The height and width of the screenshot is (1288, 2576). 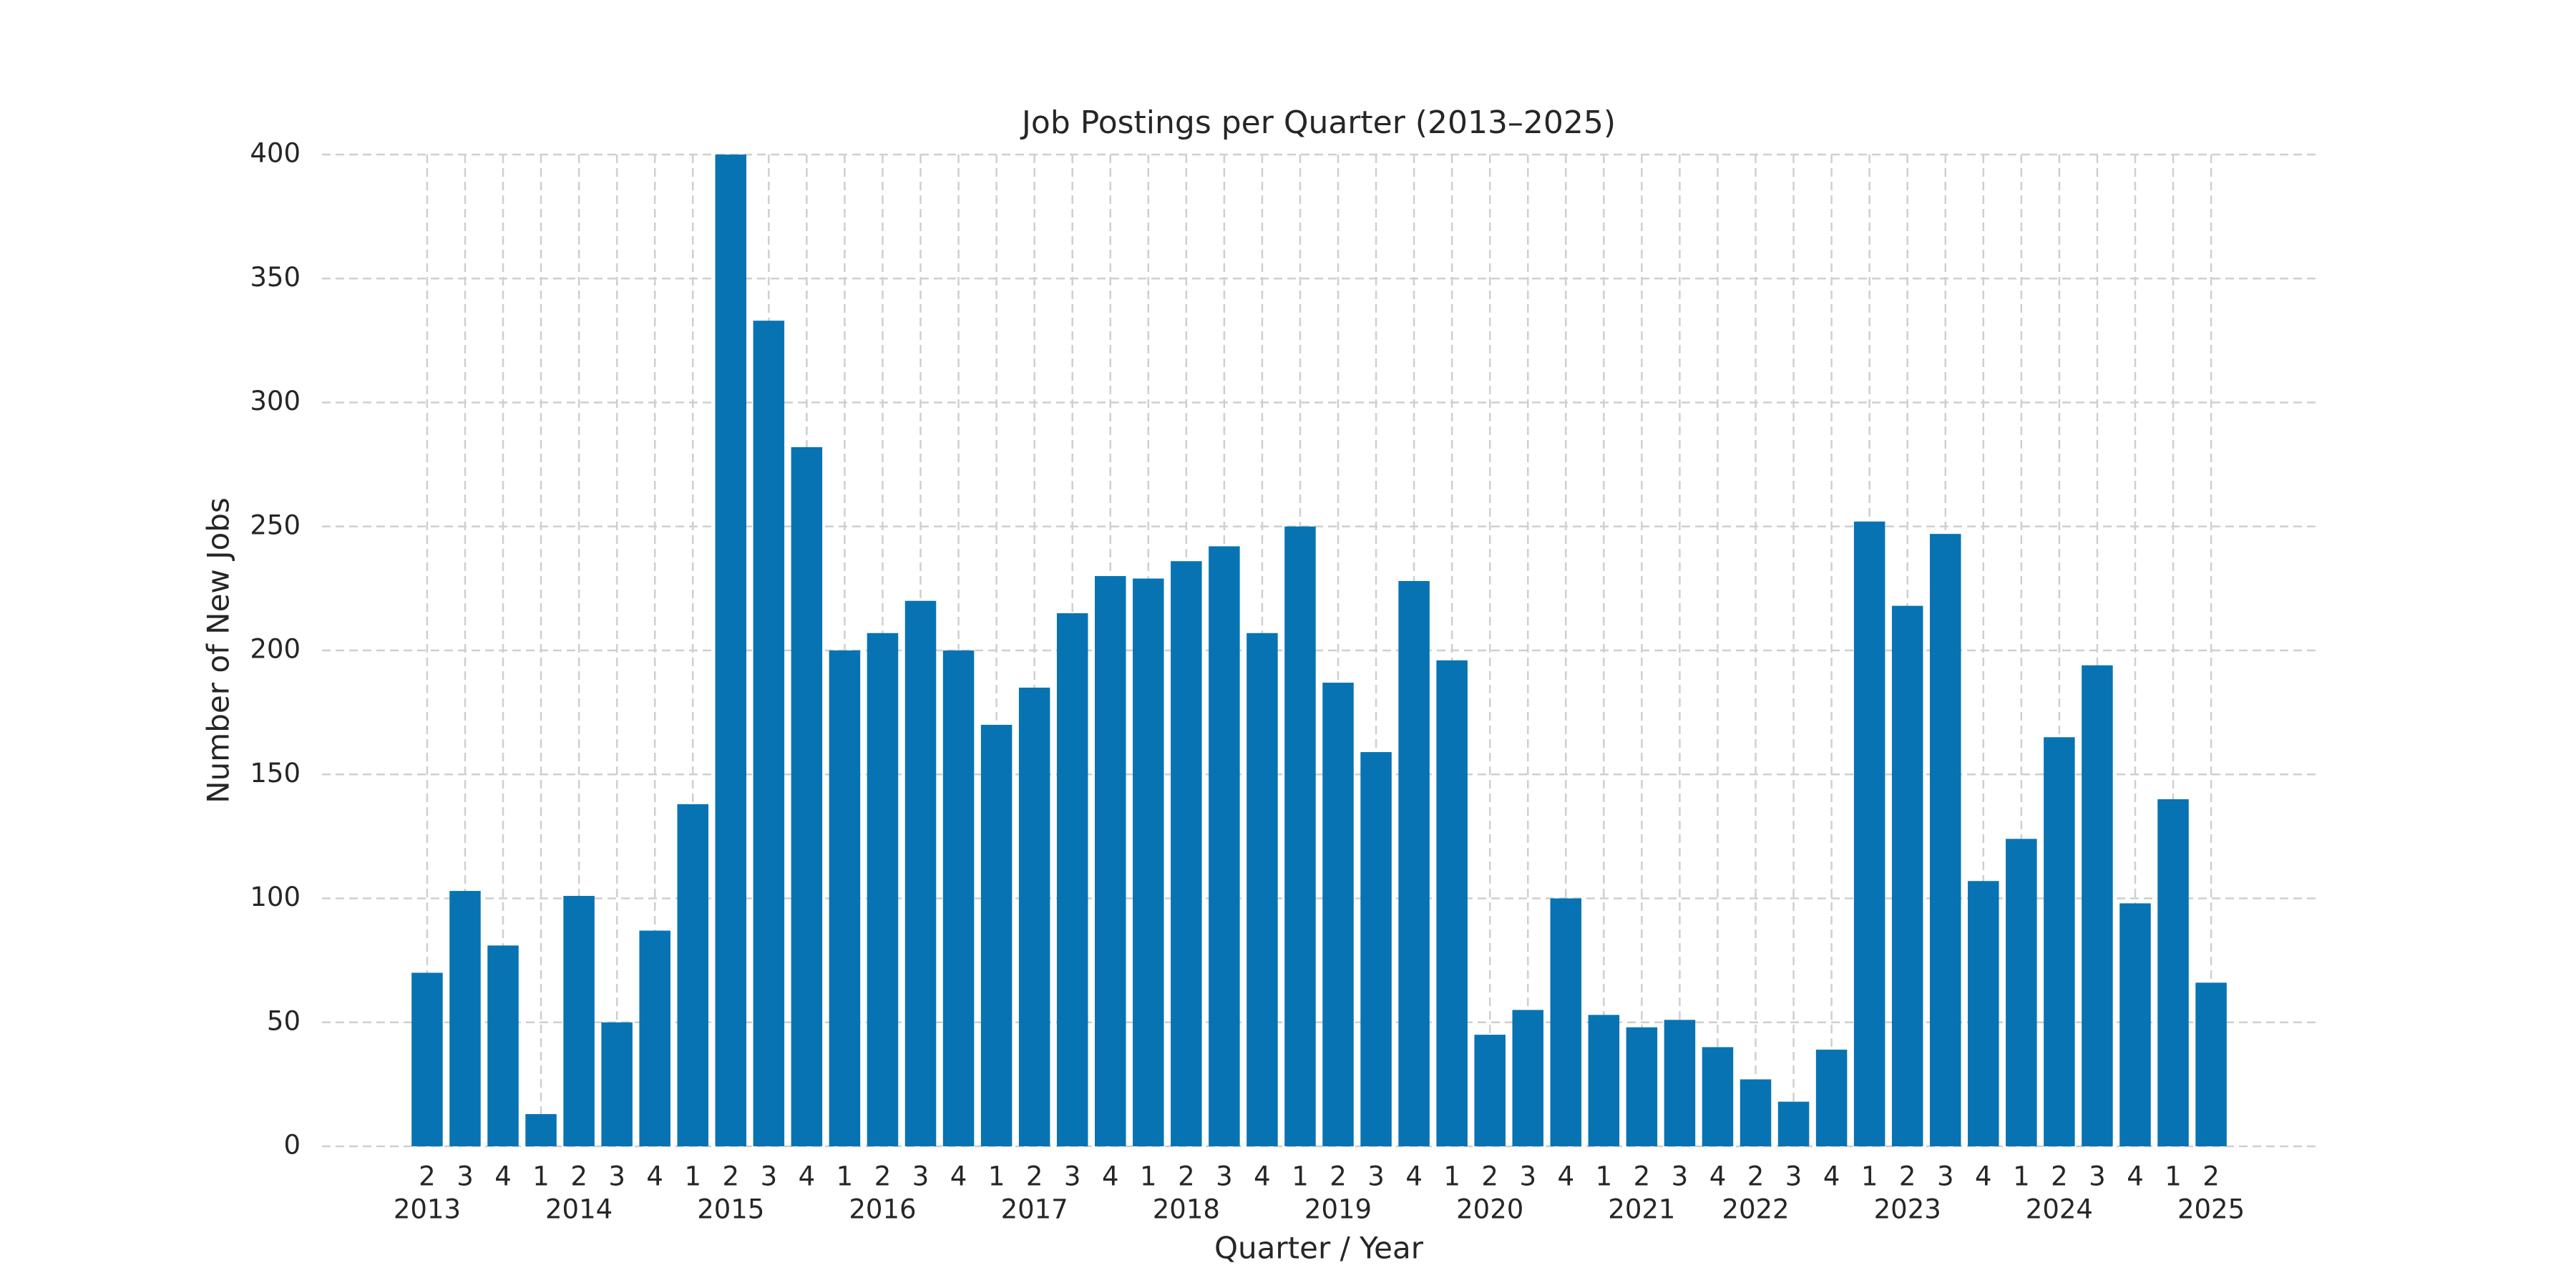 I want to click on year-label: 2016, so click(x=882, y=1209).